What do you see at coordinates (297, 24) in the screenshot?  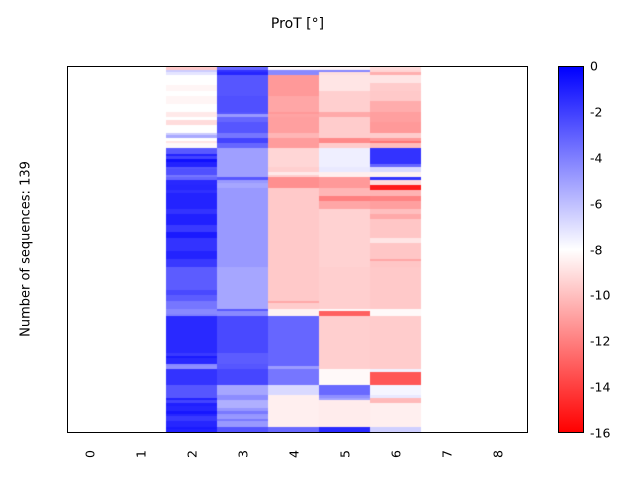 I see `chart-title: ProT [°]` at bounding box center [297, 24].